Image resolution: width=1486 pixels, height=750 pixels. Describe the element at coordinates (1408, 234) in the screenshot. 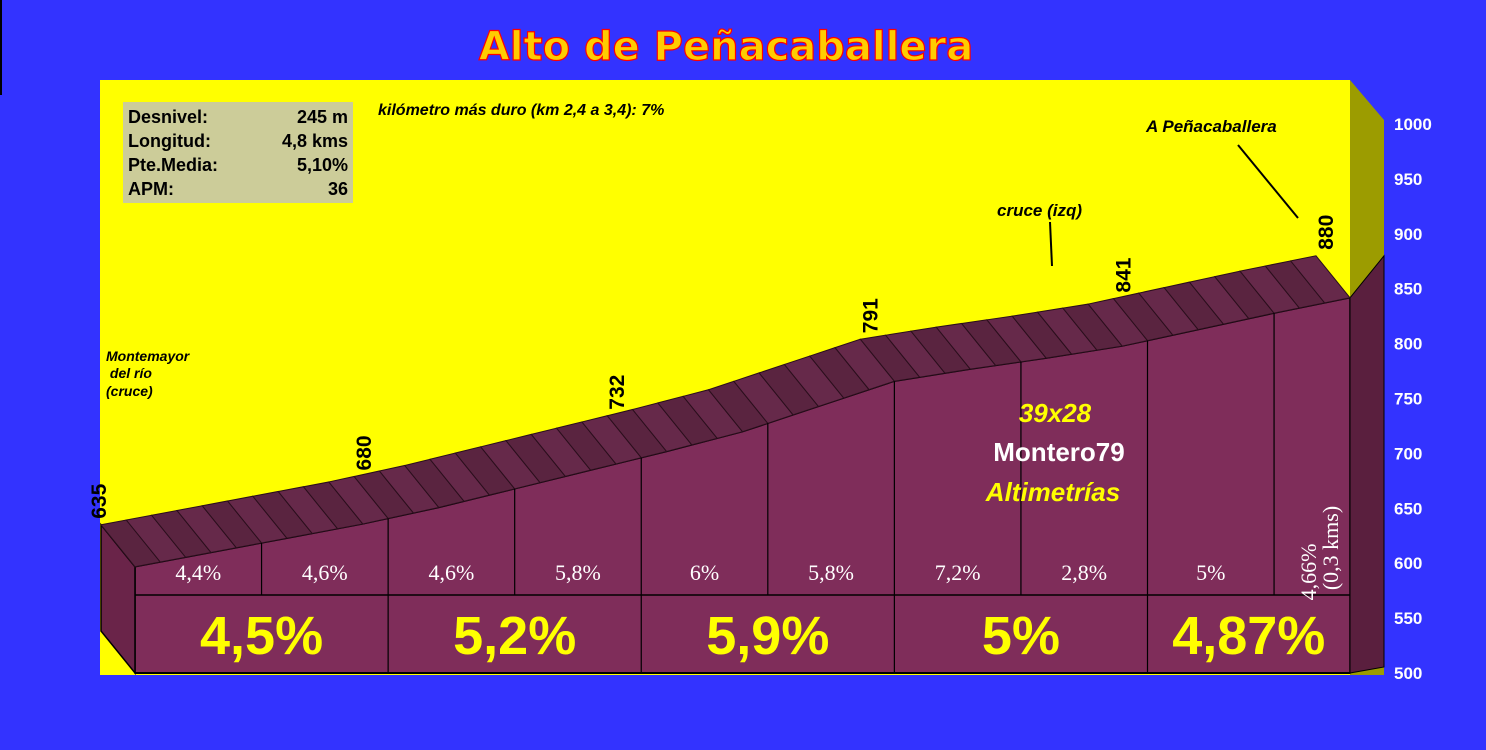

I see `y-tick-label: 900` at that location.